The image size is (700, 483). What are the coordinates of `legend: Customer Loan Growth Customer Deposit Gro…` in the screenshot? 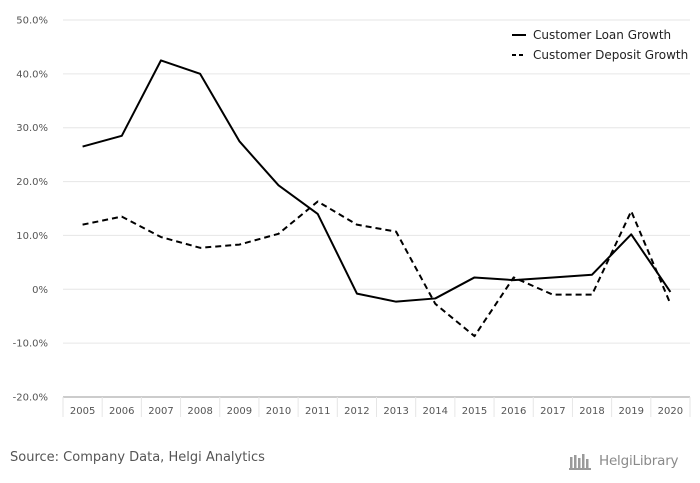 It's located at (600, 45).